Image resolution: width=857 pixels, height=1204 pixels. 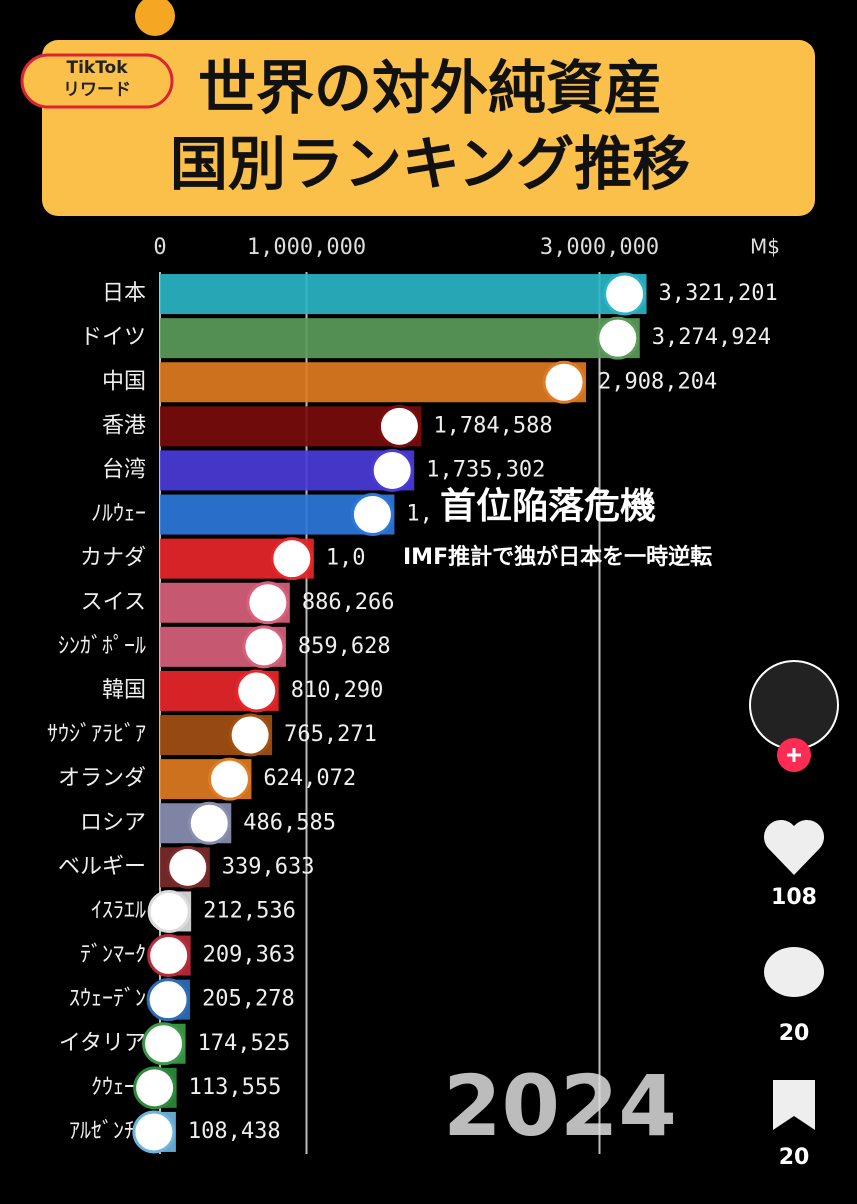 What do you see at coordinates (548, 506) in the screenshot?
I see `annotation-headline: 首位陥落危機` at bounding box center [548, 506].